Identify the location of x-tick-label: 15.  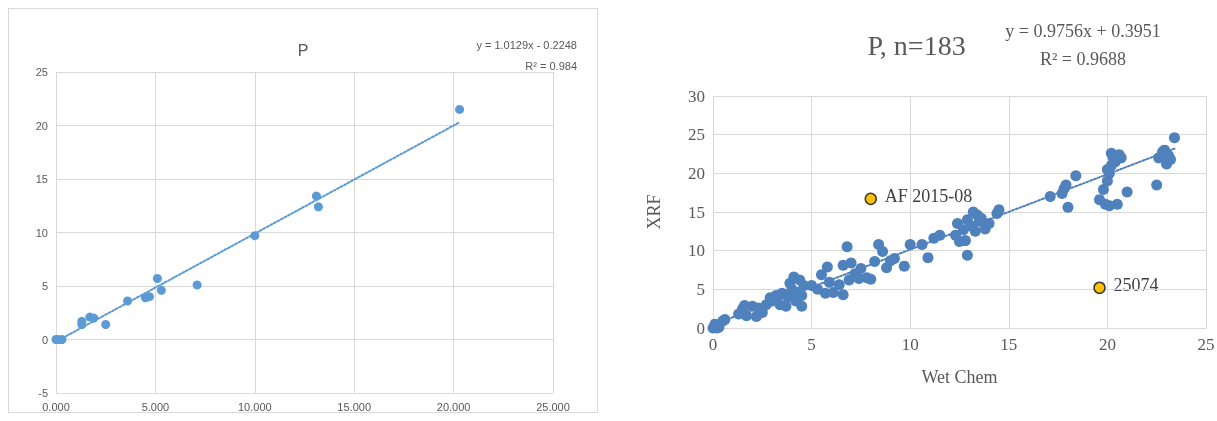
(1009, 344).